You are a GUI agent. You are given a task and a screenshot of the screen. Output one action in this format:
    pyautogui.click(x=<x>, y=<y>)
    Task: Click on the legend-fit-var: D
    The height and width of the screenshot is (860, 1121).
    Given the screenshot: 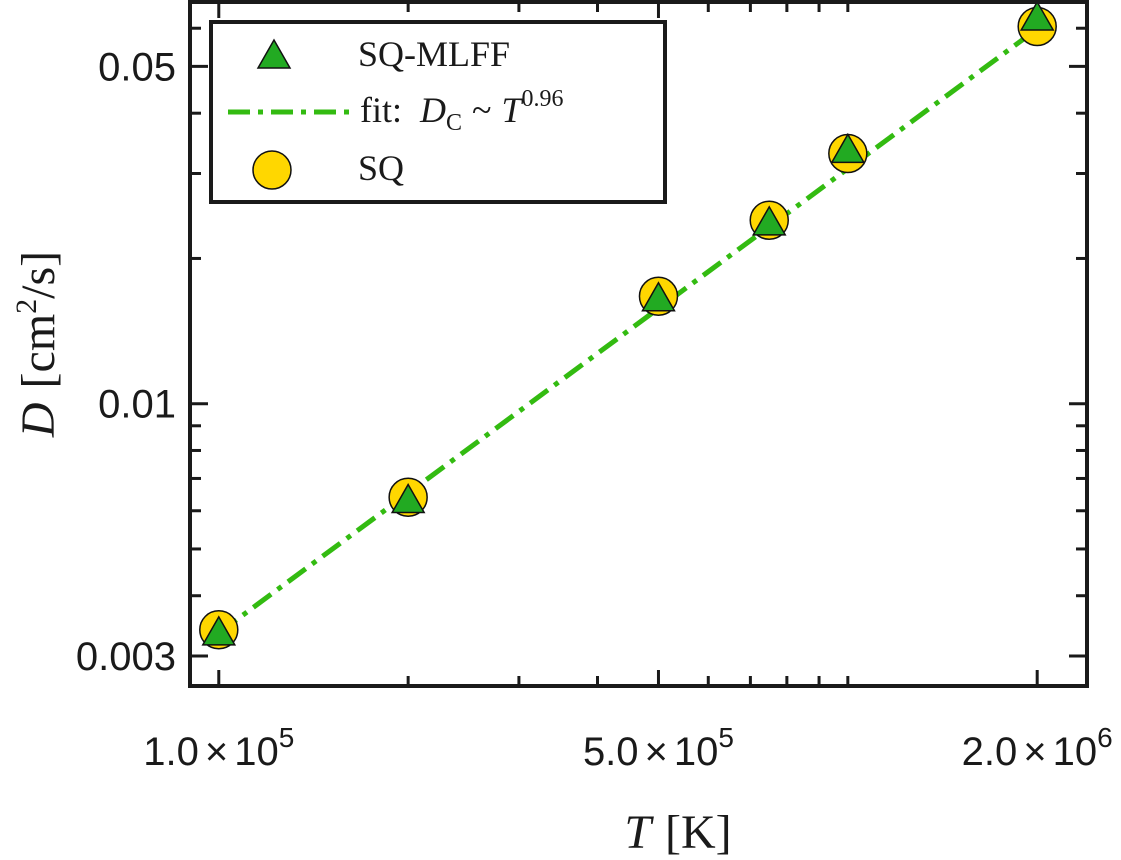 What is the action you would take?
    pyautogui.click(x=432, y=110)
    